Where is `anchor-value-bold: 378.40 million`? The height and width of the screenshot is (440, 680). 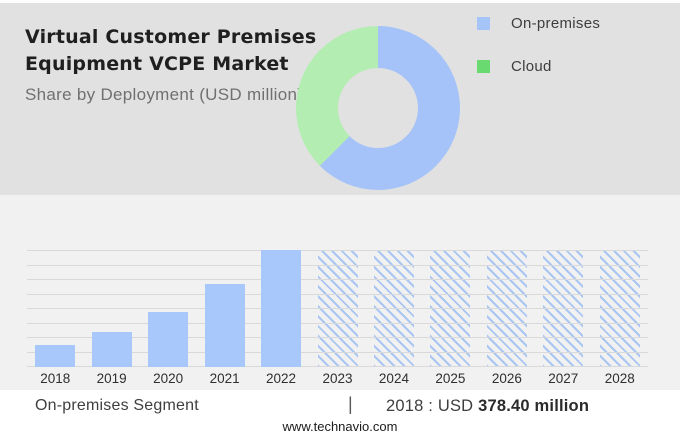 anchor-value-bold: 378.40 million is located at coordinates (534, 406).